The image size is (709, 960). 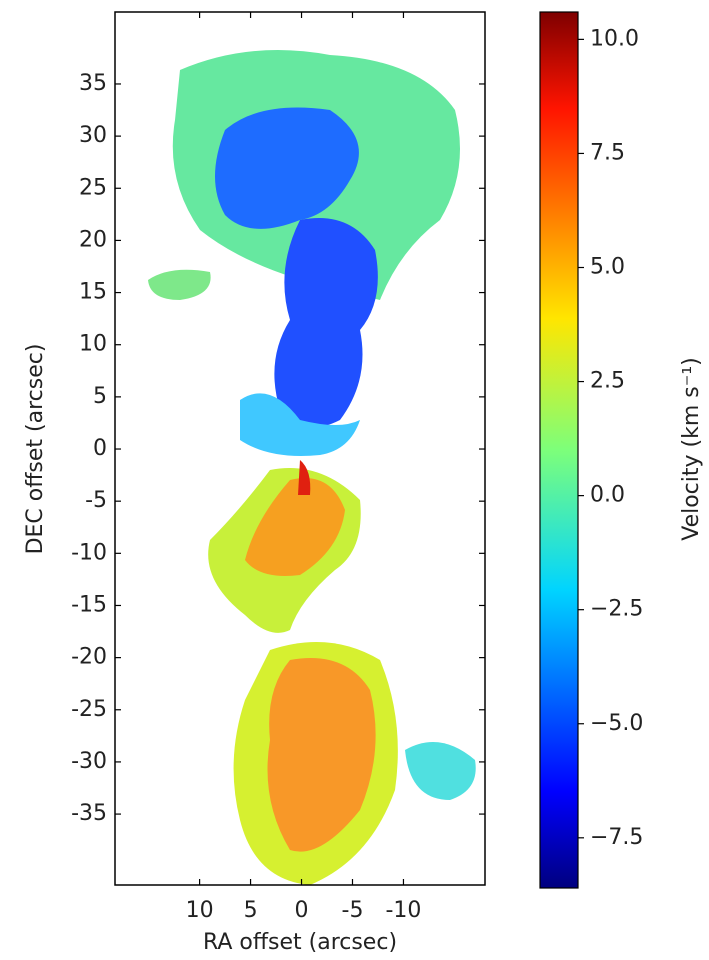 What do you see at coordinates (93, 187) in the screenshot?
I see `y-tick-label: 25` at bounding box center [93, 187].